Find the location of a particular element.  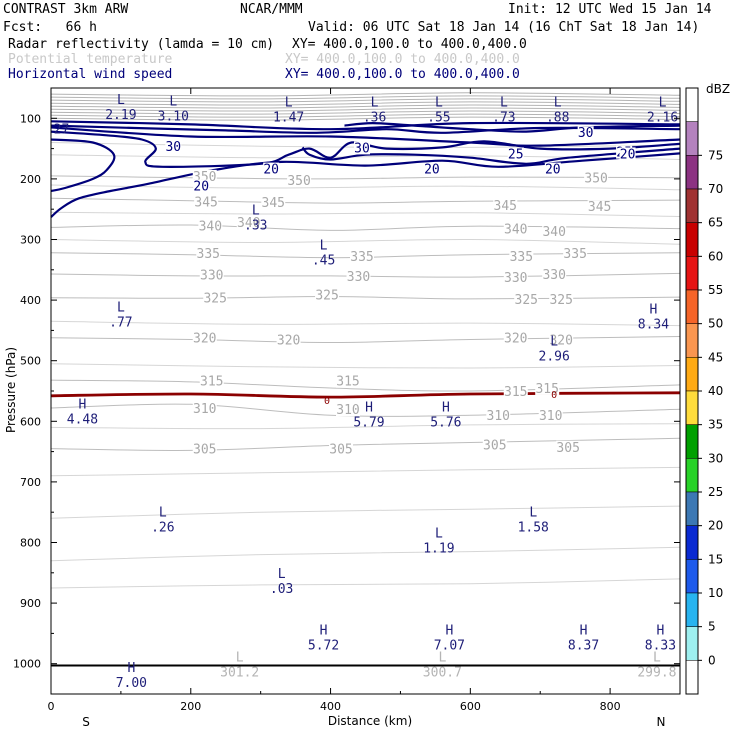

extremum-value: .77 is located at coordinates (120, 322).